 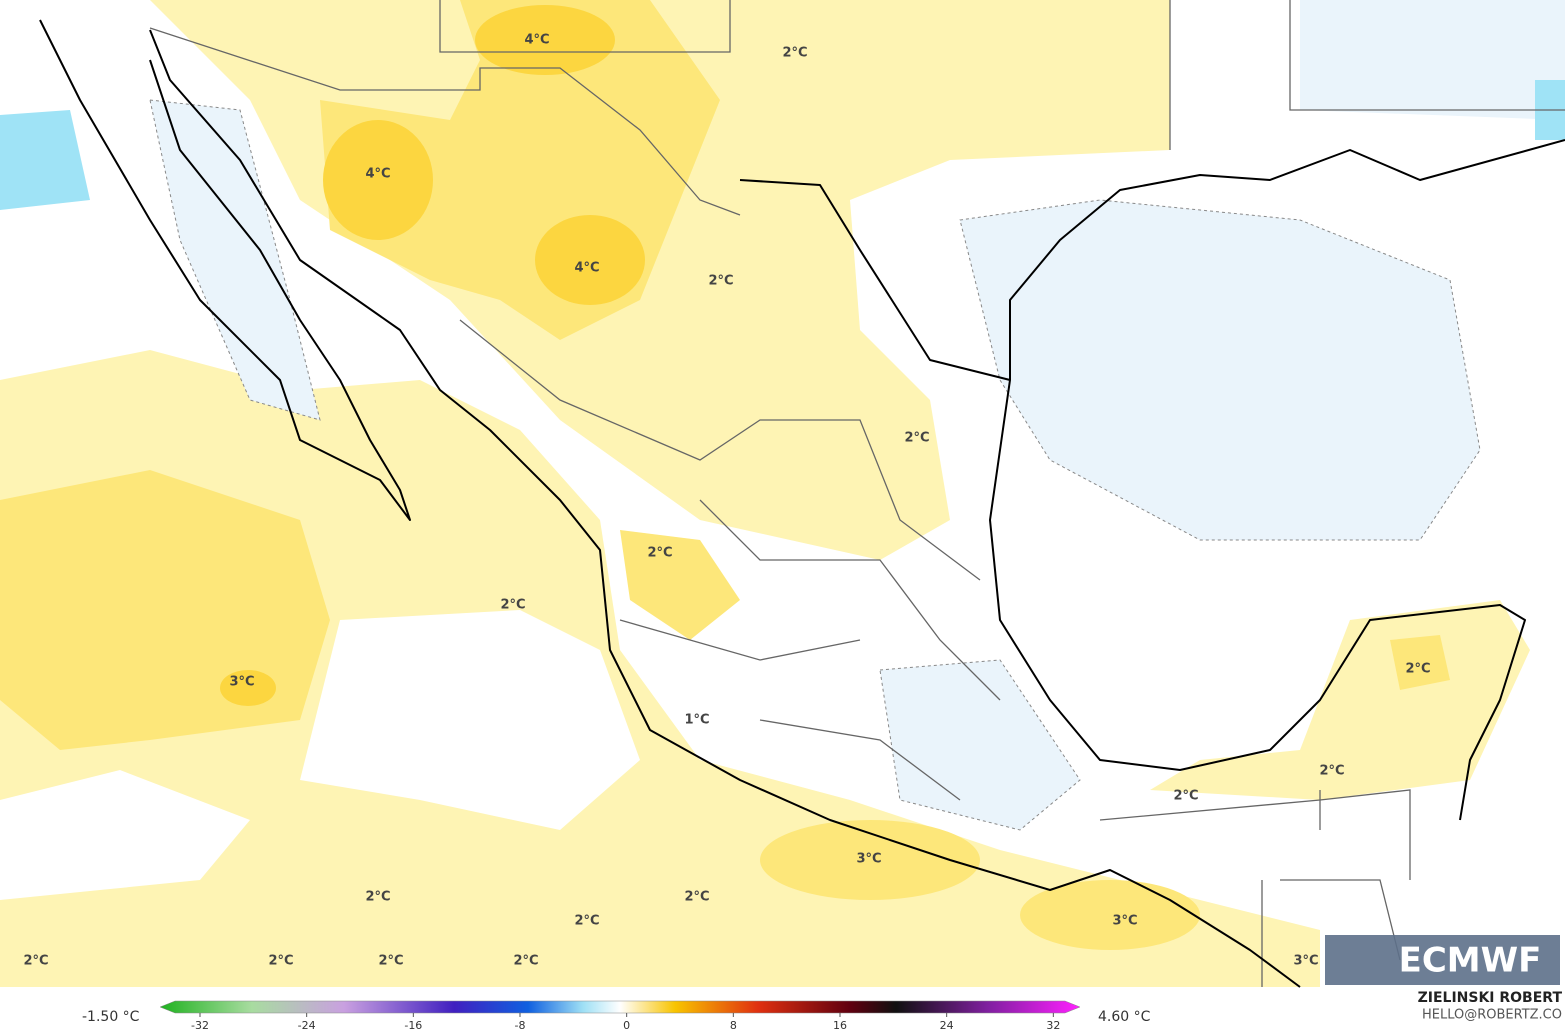 I want to click on colorbar-tick-label: 8, so click(x=733, y=1025).